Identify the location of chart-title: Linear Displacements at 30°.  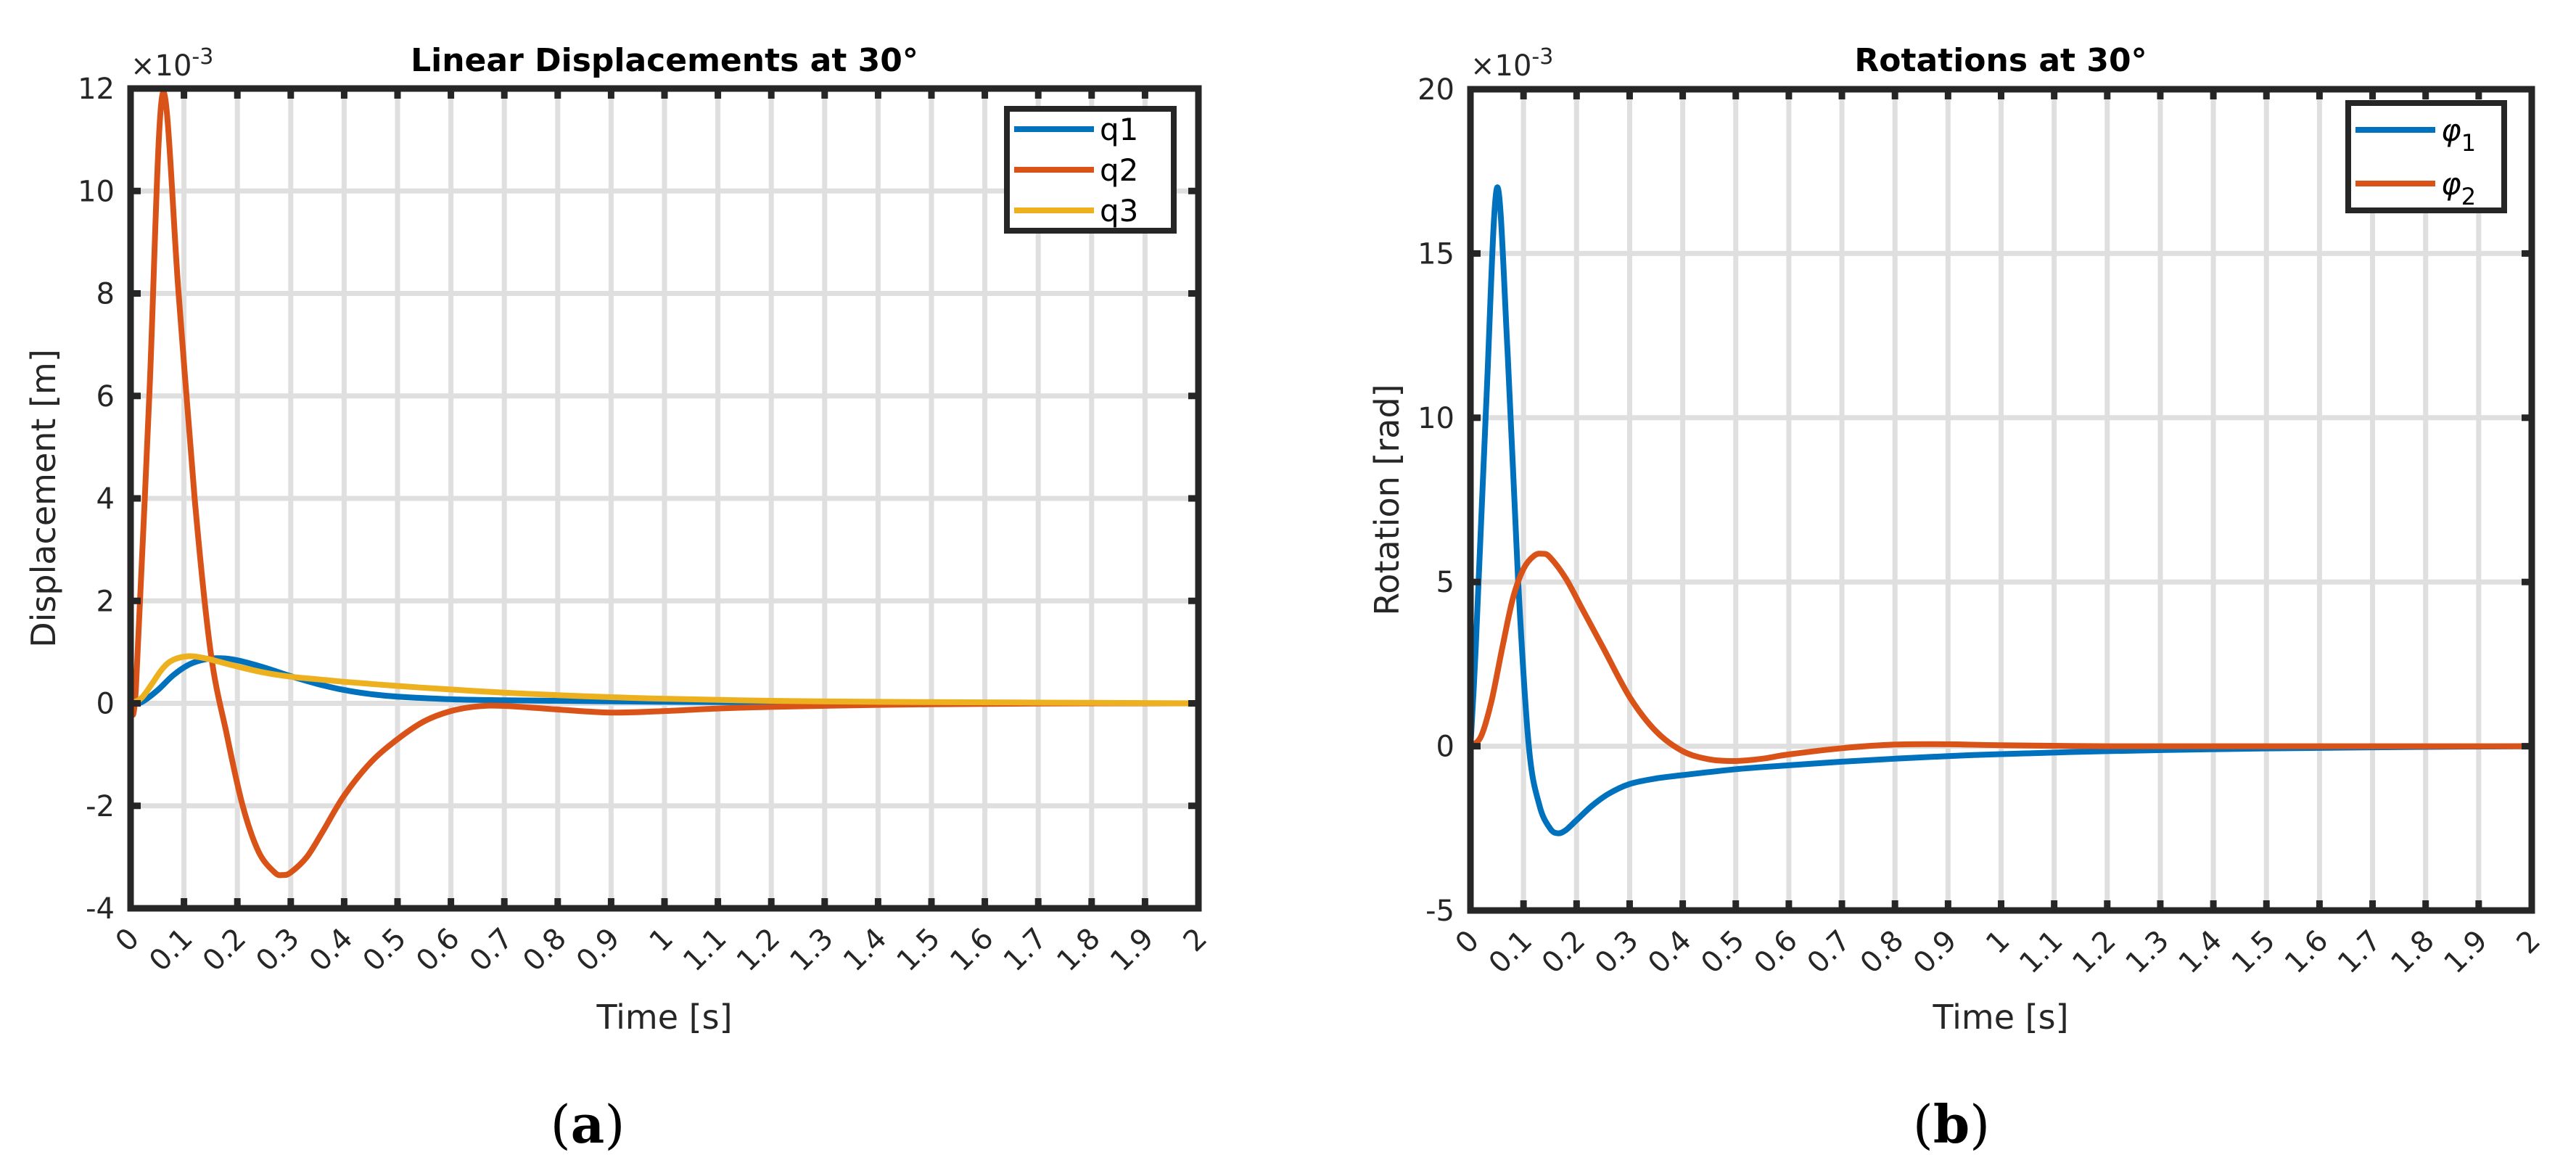
(664, 60).